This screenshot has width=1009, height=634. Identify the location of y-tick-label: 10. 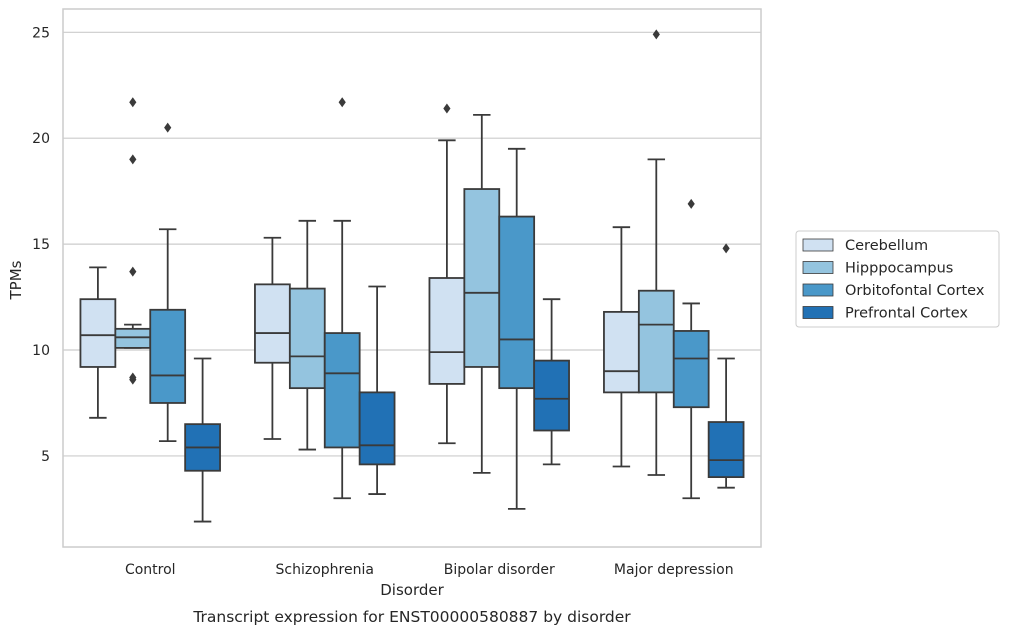
(41, 351).